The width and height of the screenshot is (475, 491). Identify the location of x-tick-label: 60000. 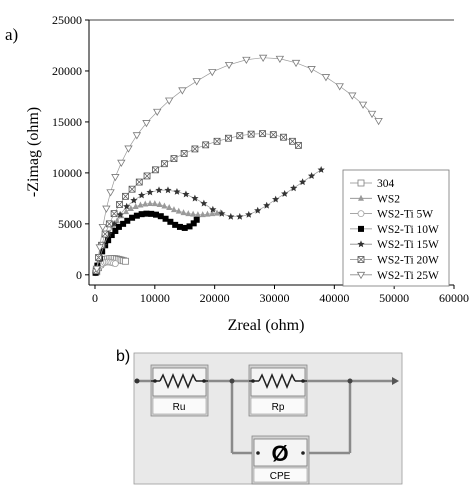
(454, 298).